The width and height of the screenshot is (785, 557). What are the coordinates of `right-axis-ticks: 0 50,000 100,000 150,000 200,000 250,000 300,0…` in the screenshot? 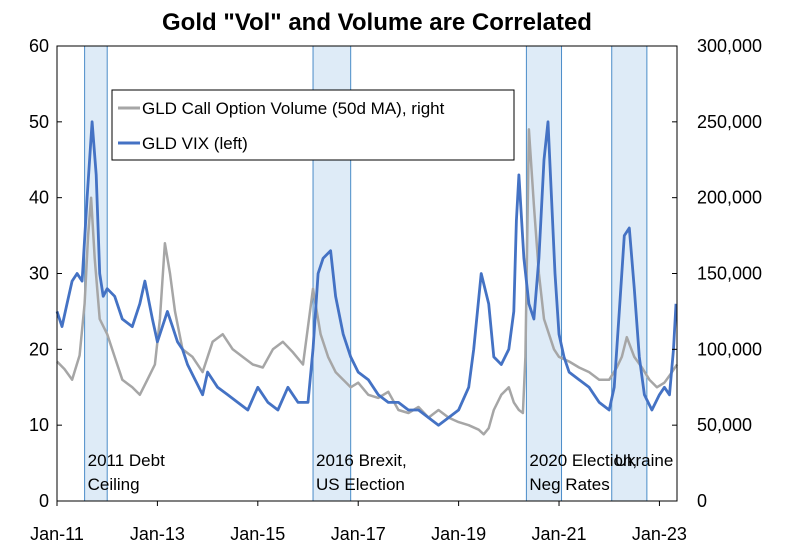 It's located at (717, 273).